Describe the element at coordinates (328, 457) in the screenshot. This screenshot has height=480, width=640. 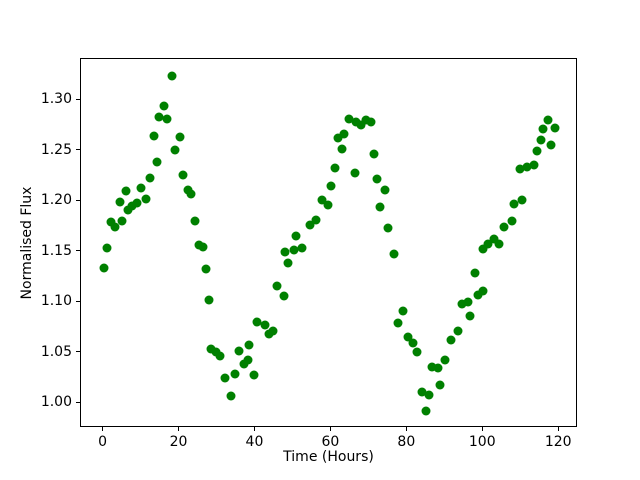
I see `x-axis-label: Time (Hours)` at that location.